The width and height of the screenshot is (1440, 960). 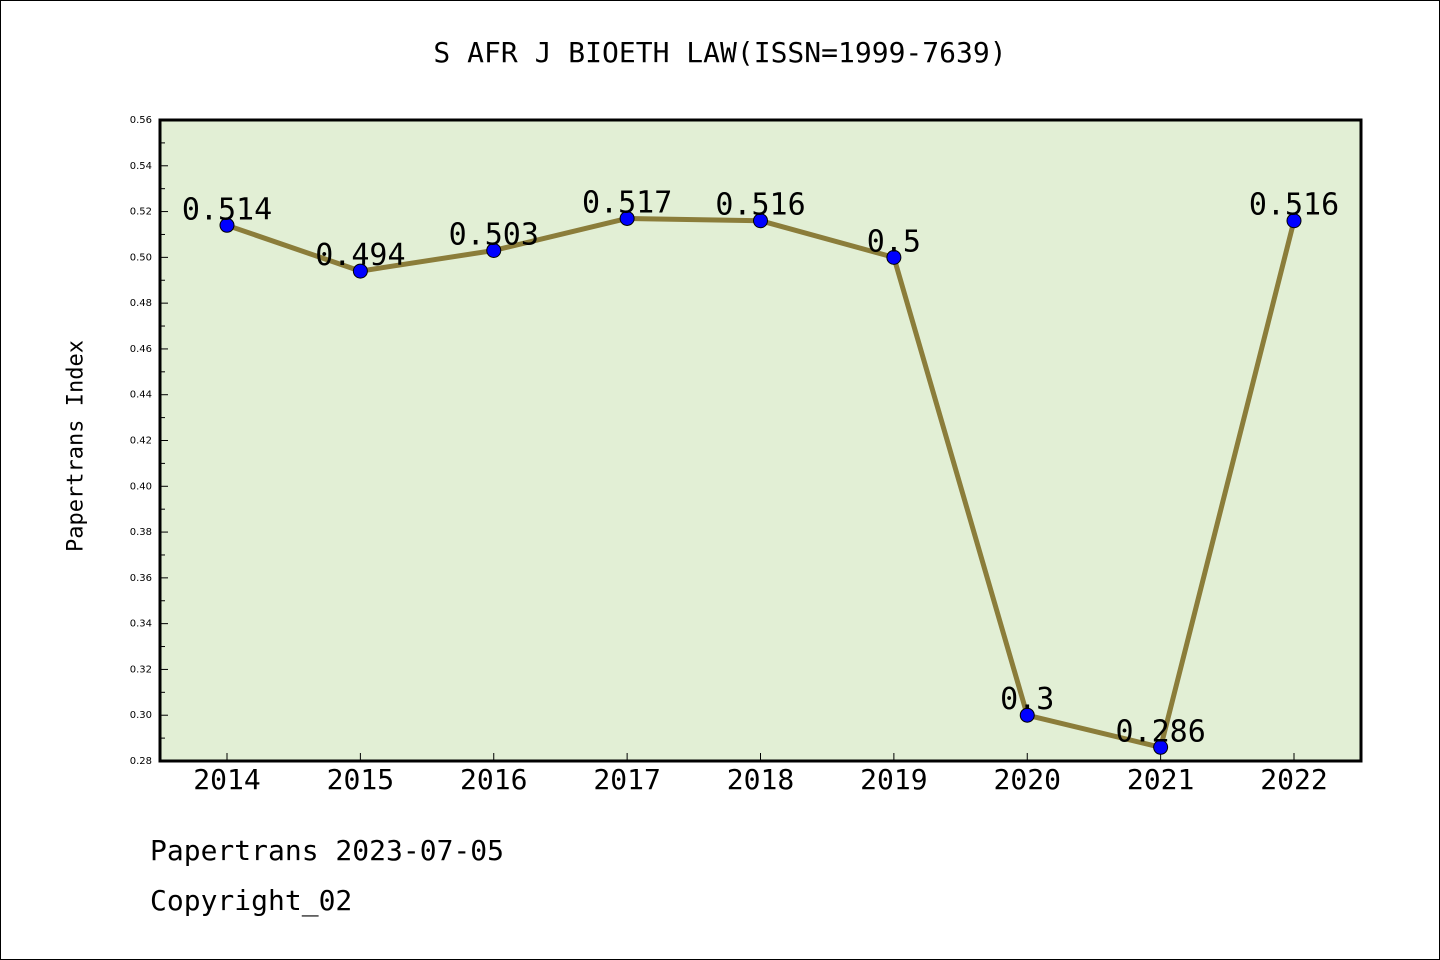 What do you see at coordinates (141, 303) in the screenshot?
I see `y-tick-label: 0.48` at bounding box center [141, 303].